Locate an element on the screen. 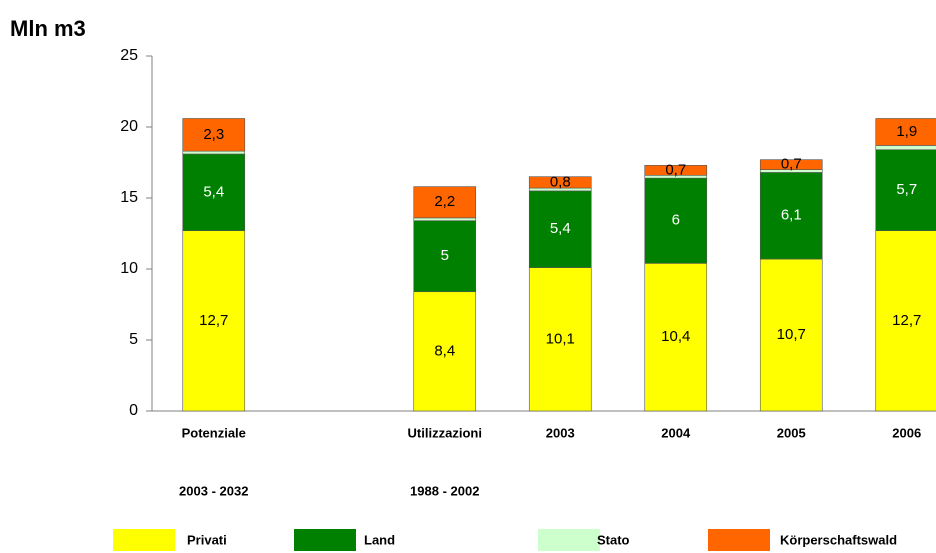  legend-label: Stato is located at coordinates (613, 539).